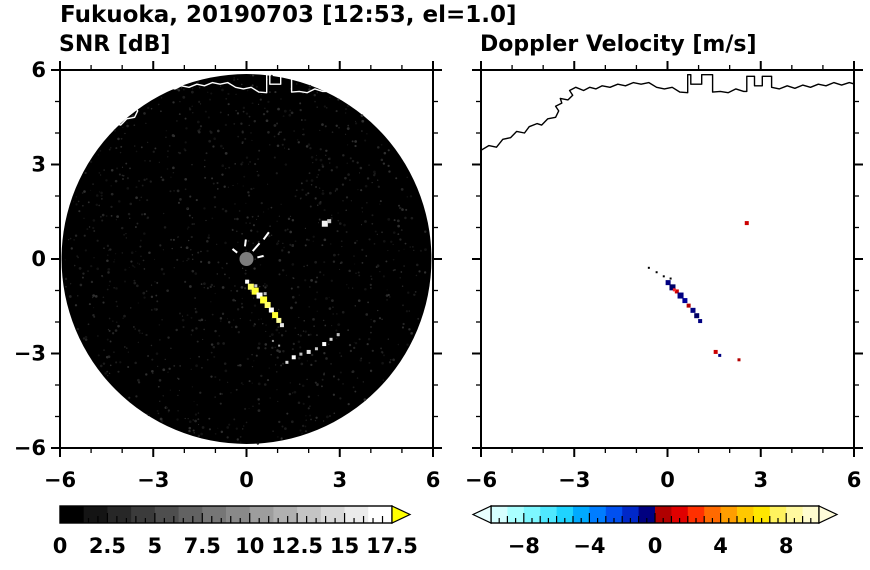  I want to click on colorbar-label: 0, so click(655, 546).